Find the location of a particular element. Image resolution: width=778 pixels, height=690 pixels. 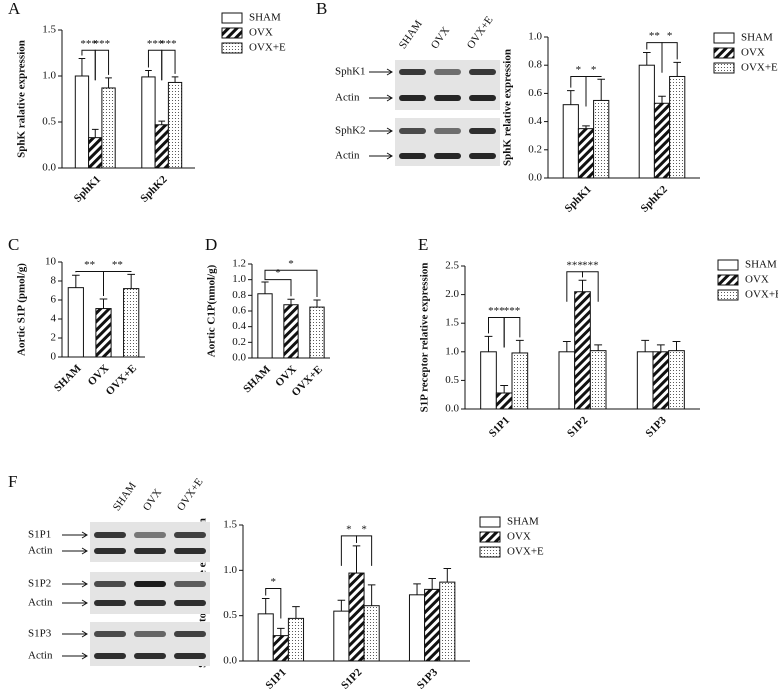

x-tick-label: OVX+E is located at coordinates (121, 379).